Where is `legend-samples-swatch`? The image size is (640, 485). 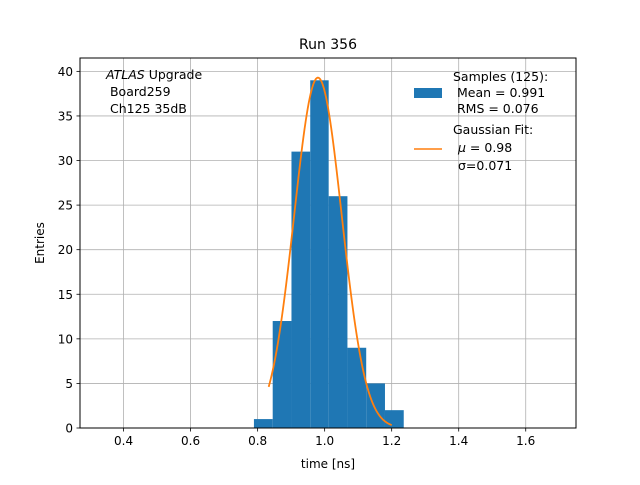
legend-samples-swatch is located at coordinates (428, 93).